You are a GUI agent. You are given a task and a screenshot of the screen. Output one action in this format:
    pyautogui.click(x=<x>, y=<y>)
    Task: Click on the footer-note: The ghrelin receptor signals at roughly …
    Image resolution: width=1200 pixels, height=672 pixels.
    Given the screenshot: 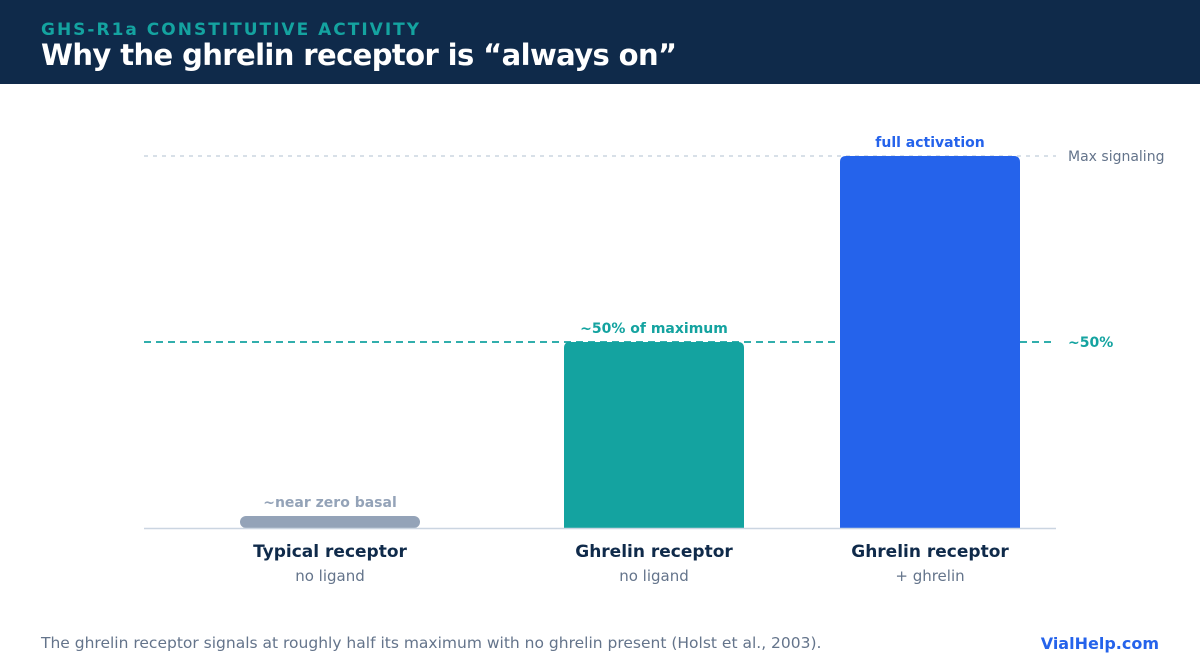 What is the action you would take?
    pyautogui.click(x=431, y=643)
    